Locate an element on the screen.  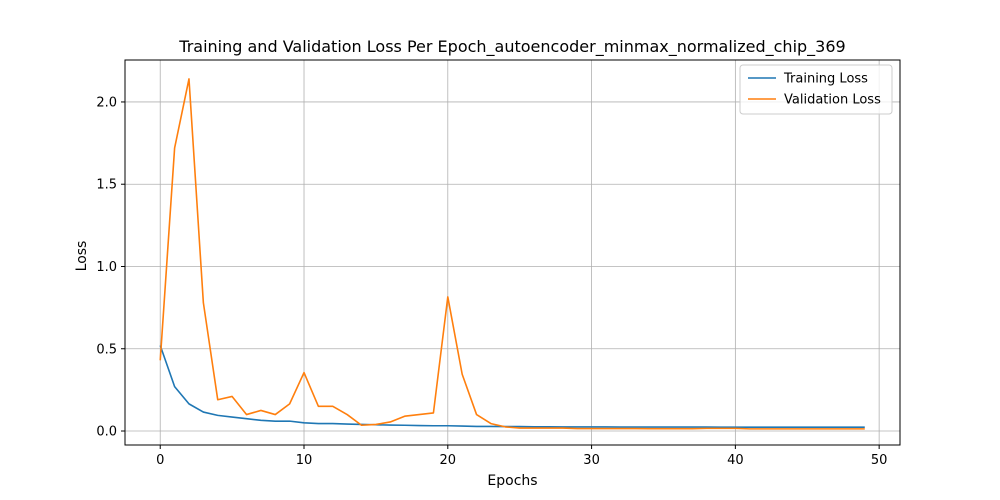
legend-label: Validation Loss is located at coordinates (832, 100).